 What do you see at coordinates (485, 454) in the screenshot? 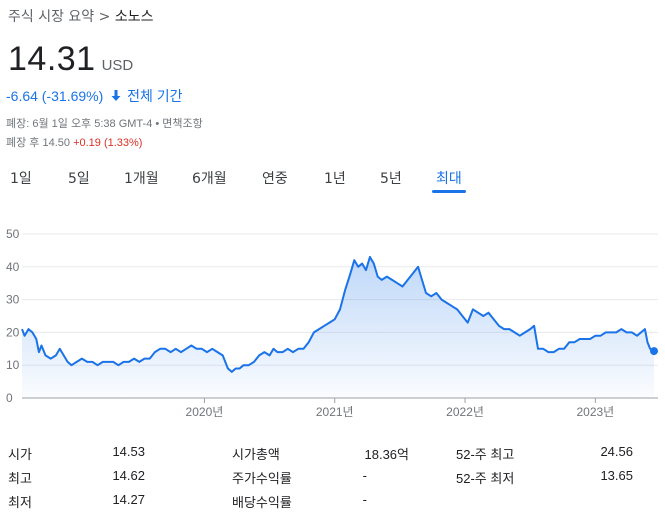
I see `stat-52w-high-label: 52-주 최고` at bounding box center [485, 454].